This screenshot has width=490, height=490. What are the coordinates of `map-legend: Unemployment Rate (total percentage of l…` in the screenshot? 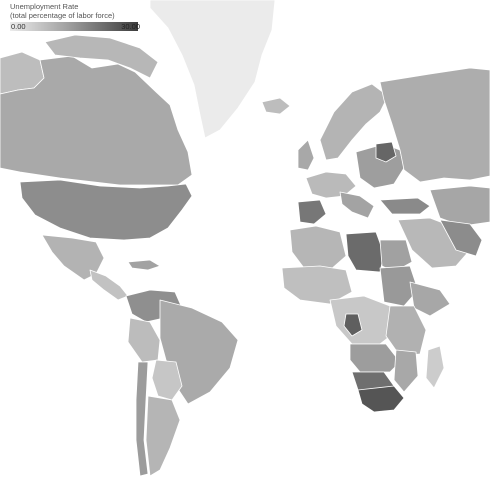 It's located at (76, 17).